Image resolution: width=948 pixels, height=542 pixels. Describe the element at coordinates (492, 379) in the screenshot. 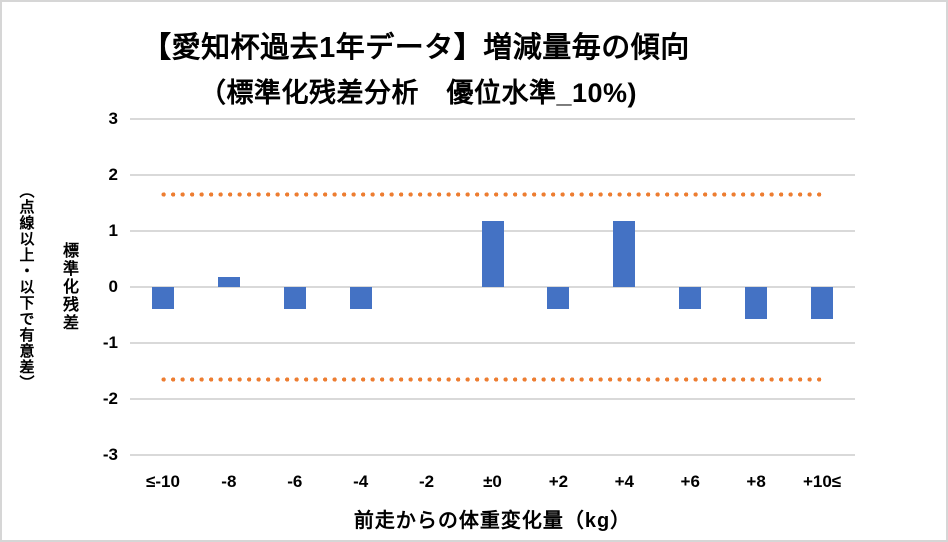

I see `lower-threshold-line` at that location.